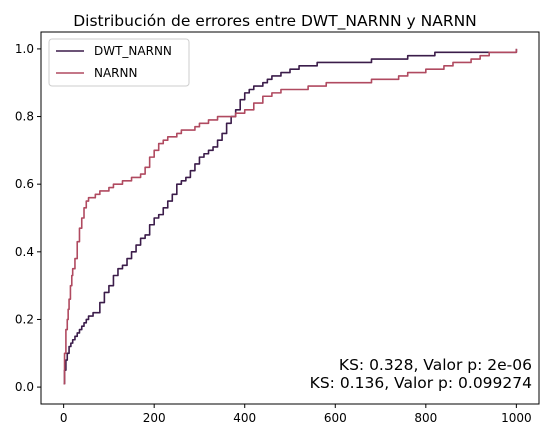 The image size is (547, 436). Describe the element at coordinates (24, 387) in the screenshot. I see `y-tick-label: 0.0` at that location.